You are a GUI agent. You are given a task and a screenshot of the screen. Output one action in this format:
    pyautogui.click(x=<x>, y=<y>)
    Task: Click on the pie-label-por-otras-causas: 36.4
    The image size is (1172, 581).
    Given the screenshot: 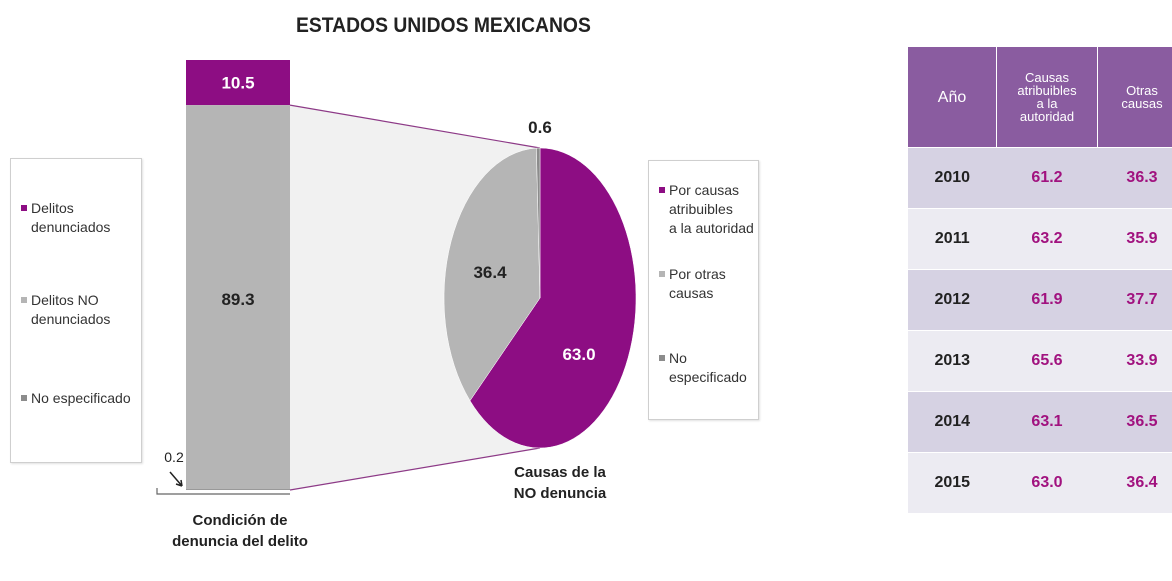 What is the action you would take?
    pyautogui.click(x=490, y=272)
    